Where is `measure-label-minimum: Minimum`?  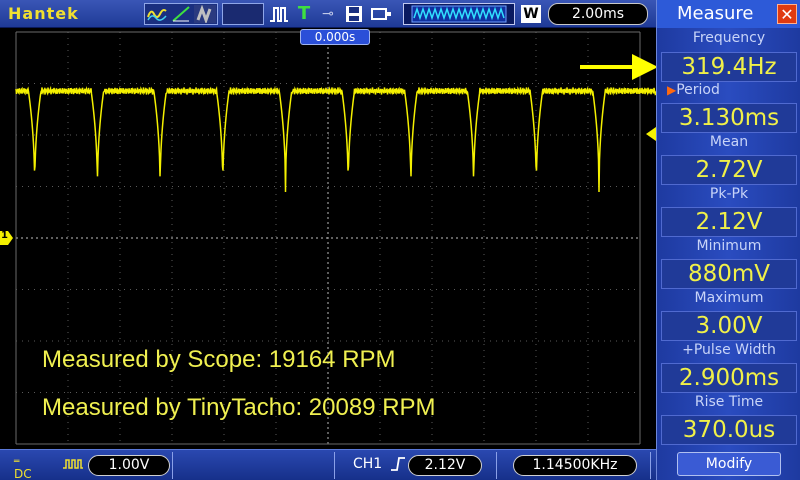 measure-label-minimum: Minimum is located at coordinates (729, 246).